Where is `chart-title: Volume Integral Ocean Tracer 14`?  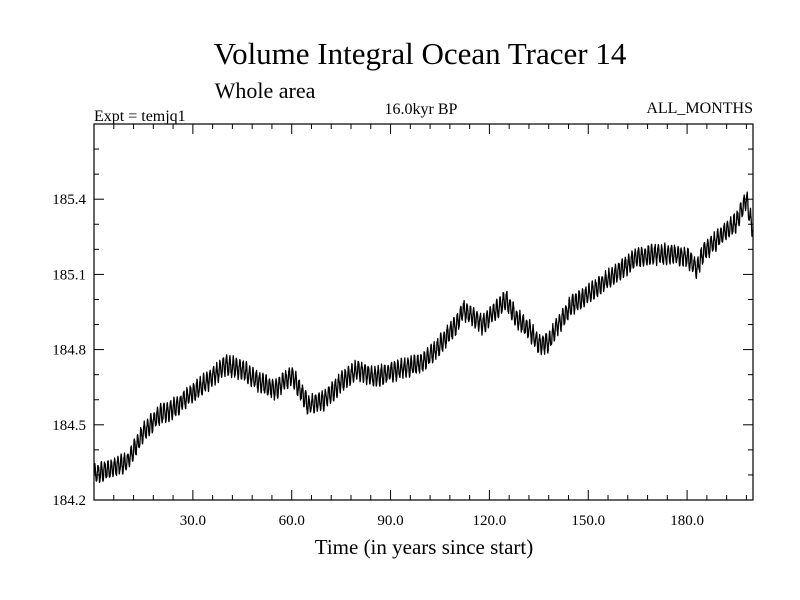
chart-title: Volume Integral Ocean Tracer 14 is located at coordinates (420, 53).